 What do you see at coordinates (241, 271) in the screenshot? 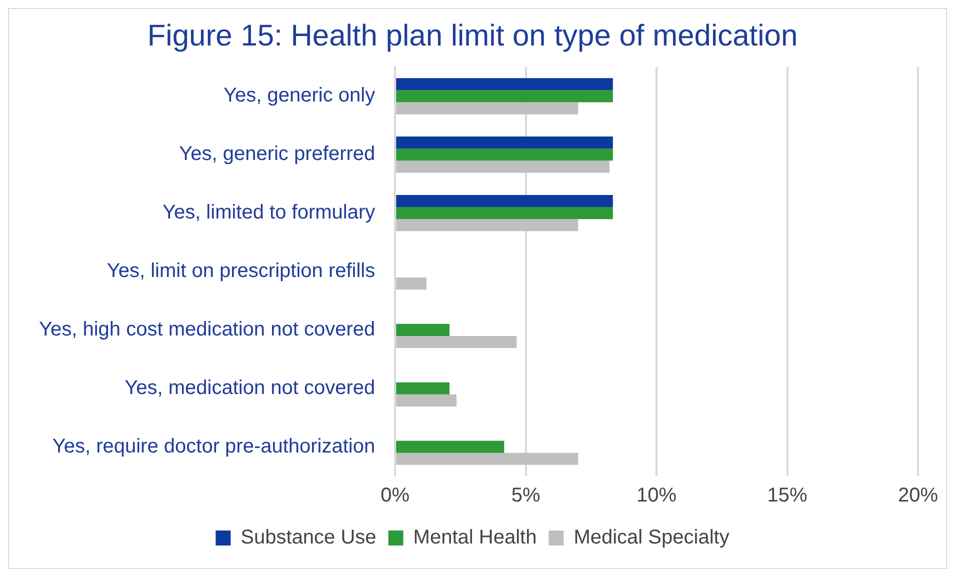
I see `y-tick-label: Yes, limit on prescription refills` at bounding box center [241, 271].